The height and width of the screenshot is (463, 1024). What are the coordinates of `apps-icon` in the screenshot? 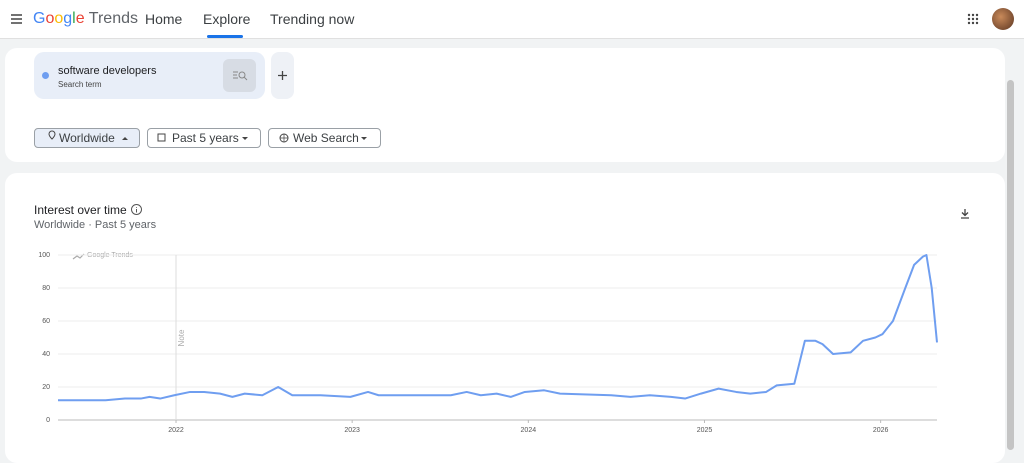 It's located at (973, 19).